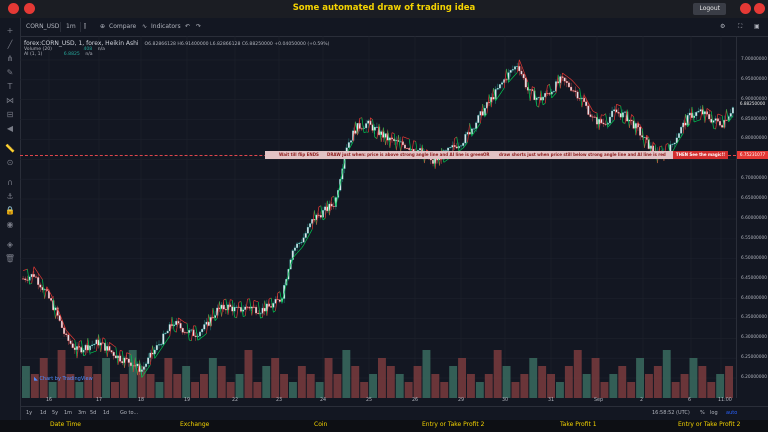 This screenshot has height=432, width=768. What do you see at coordinates (754, 298) in the screenshot?
I see `price-tick-label: 6.40000000` at bounding box center [754, 298].